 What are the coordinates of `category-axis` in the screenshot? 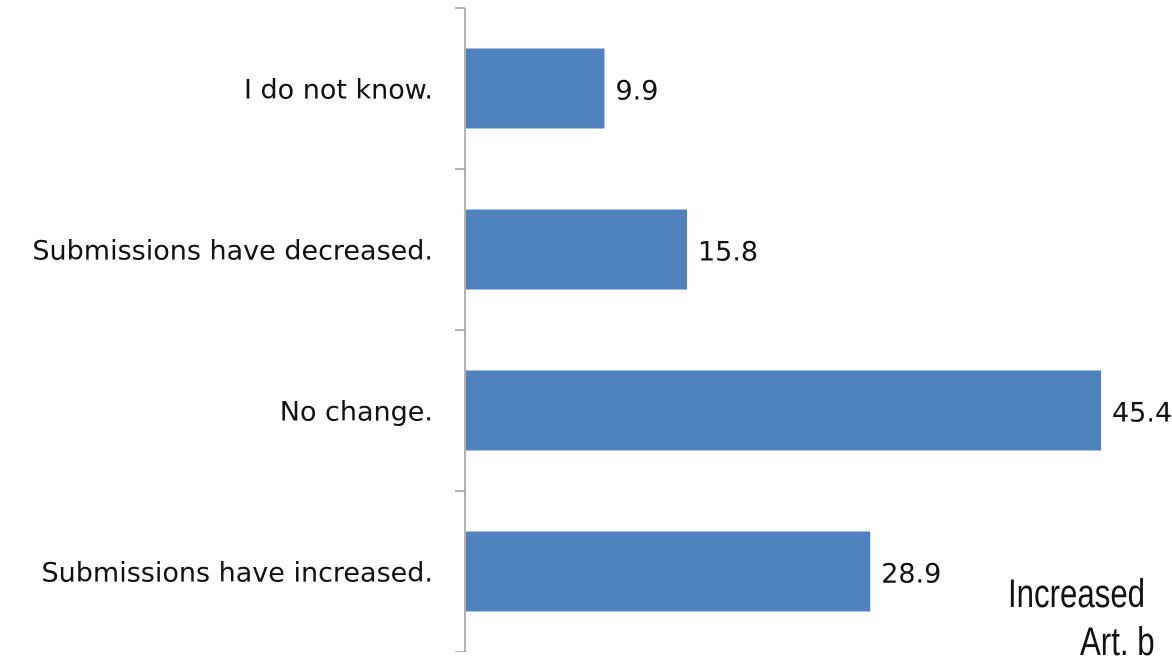 It's located at (460, 329).